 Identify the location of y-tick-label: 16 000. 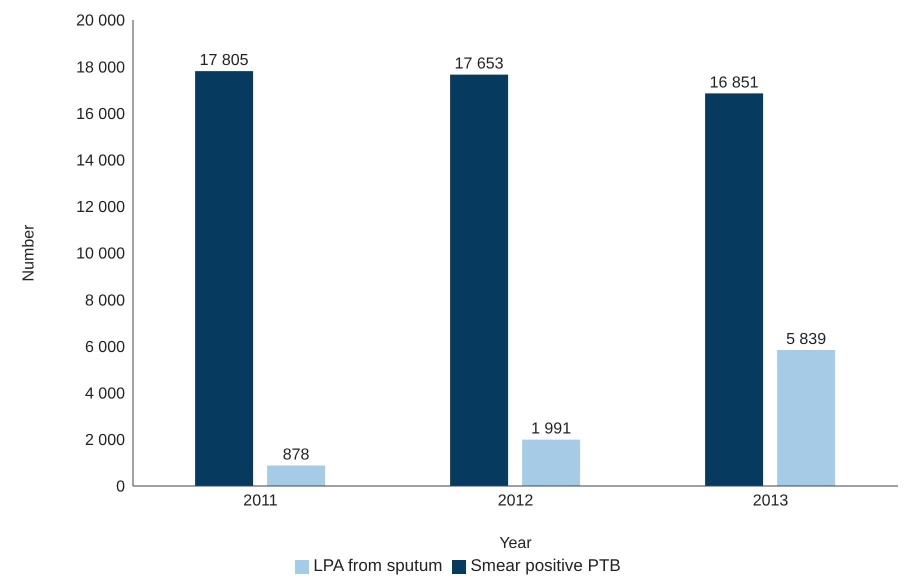
(101, 114).